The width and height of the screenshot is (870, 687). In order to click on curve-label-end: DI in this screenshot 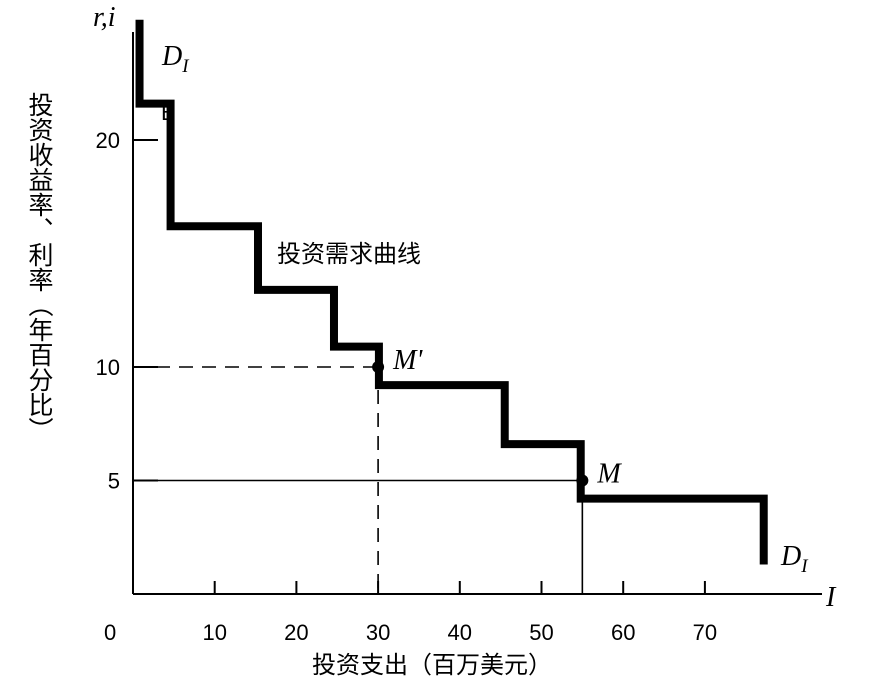, I will do `click(794, 559)`.